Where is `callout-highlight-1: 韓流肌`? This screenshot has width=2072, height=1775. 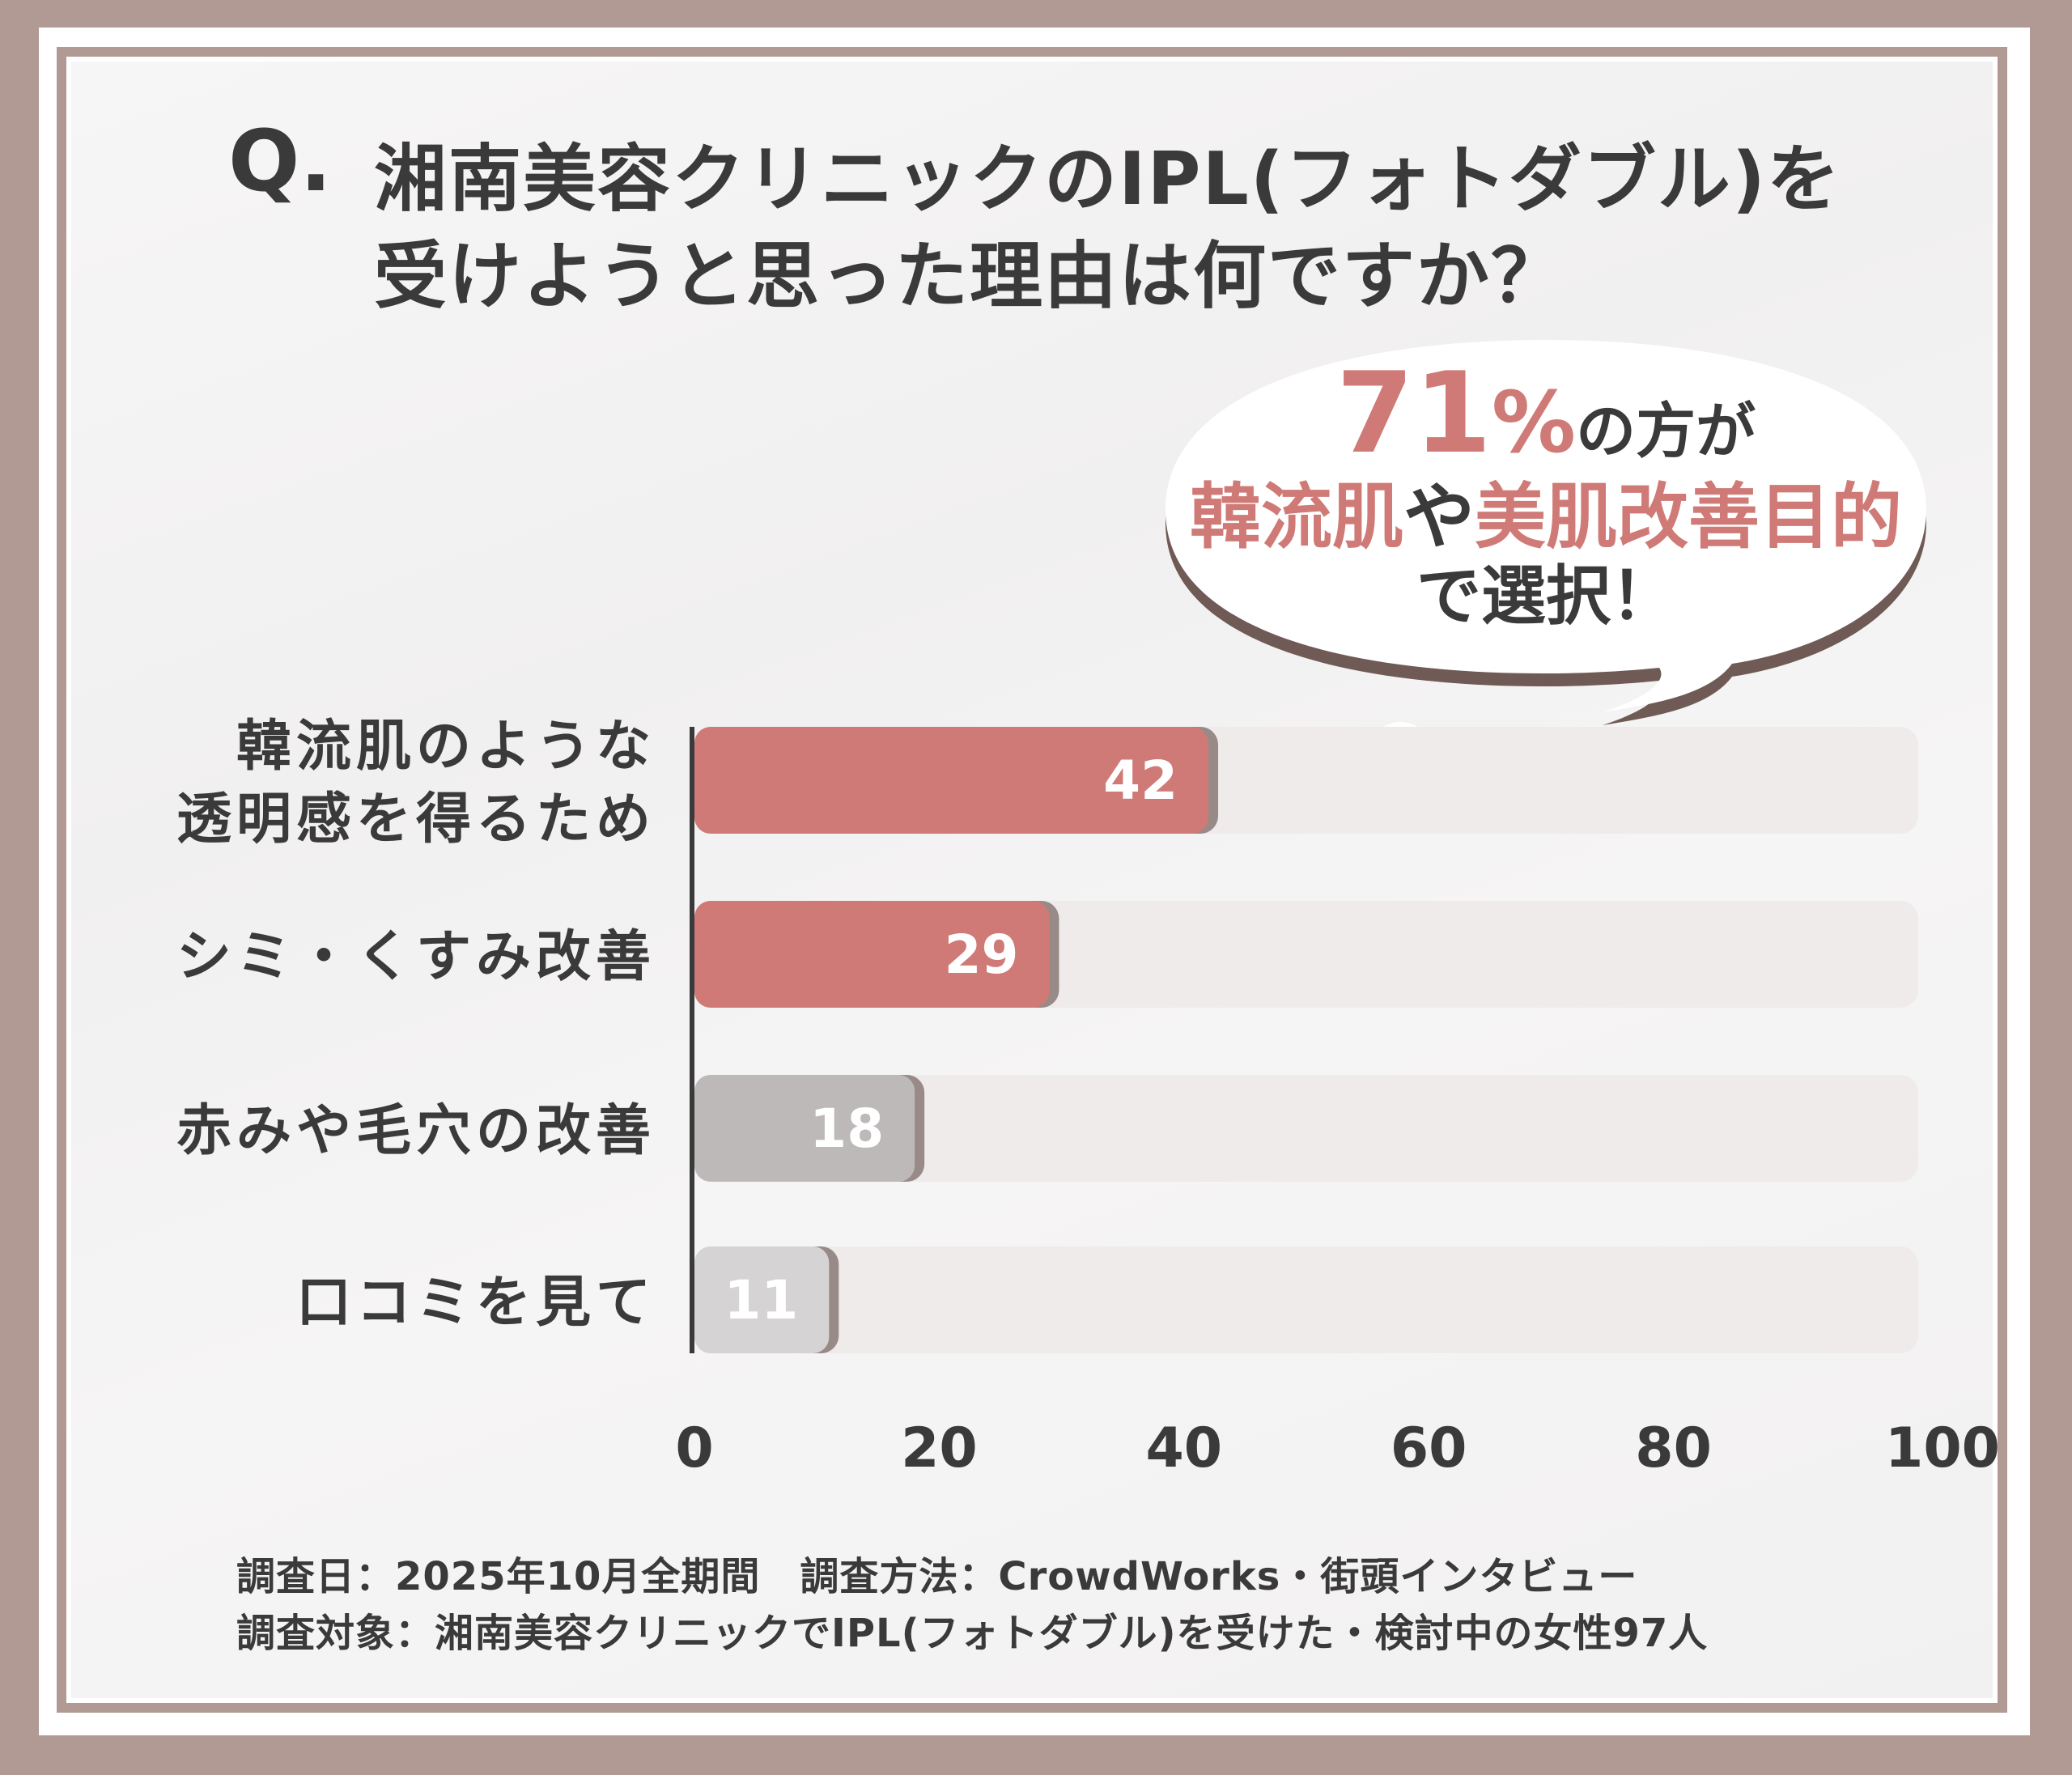
callout-highlight-1: 韓流肌 is located at coordinates (1296, 516).